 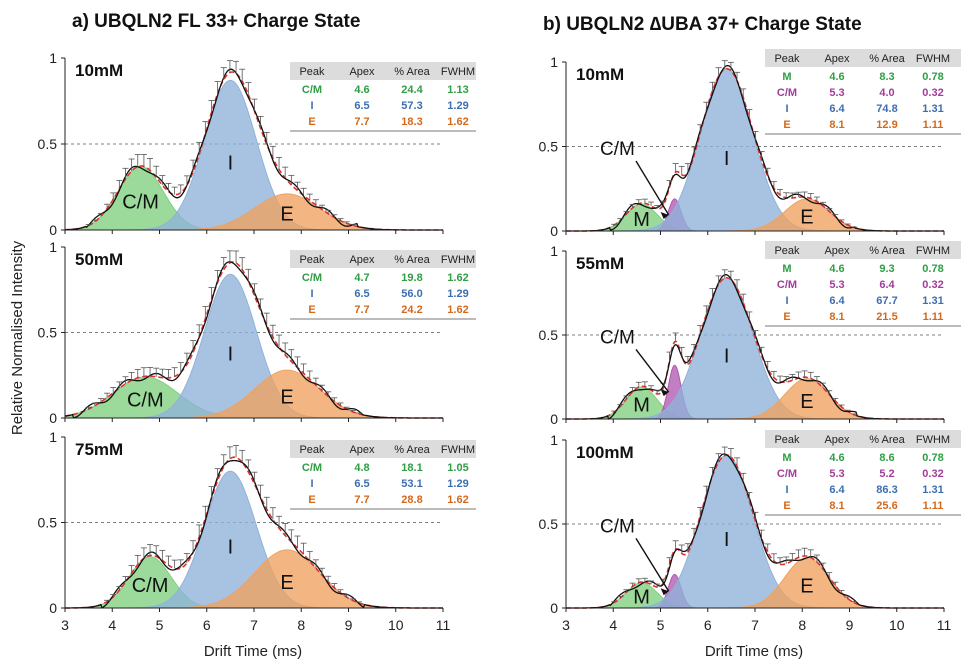 What do you see at coordinates (361, 278) in the screenshot?
I see `table-cell: 4.7` at bounding box center [361, 278].